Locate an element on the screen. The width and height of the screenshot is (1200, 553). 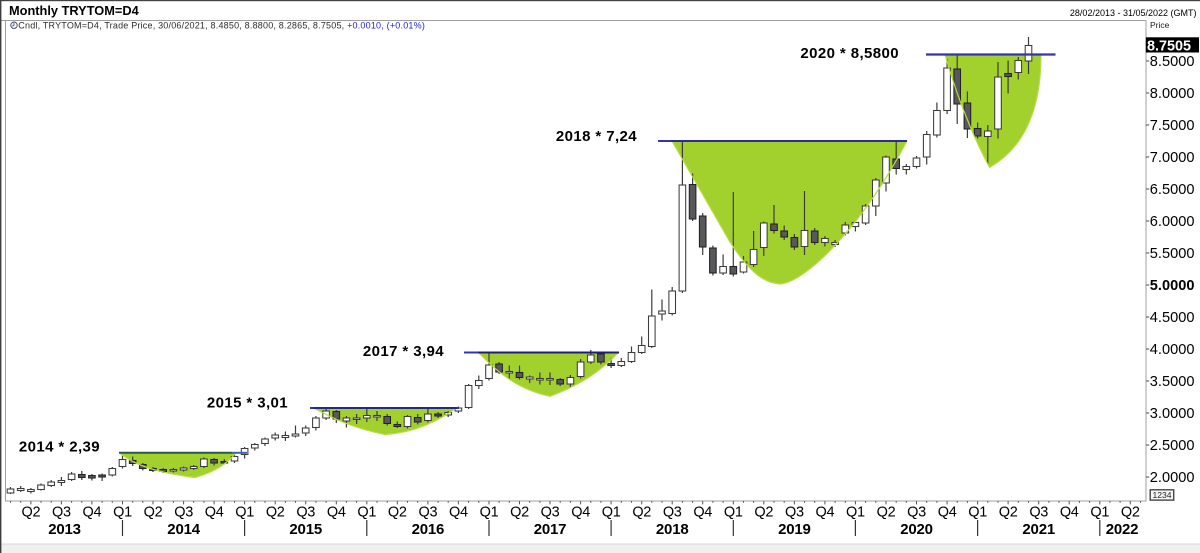
svg-text: 4.5000 is located at coordinates (1172, 318).